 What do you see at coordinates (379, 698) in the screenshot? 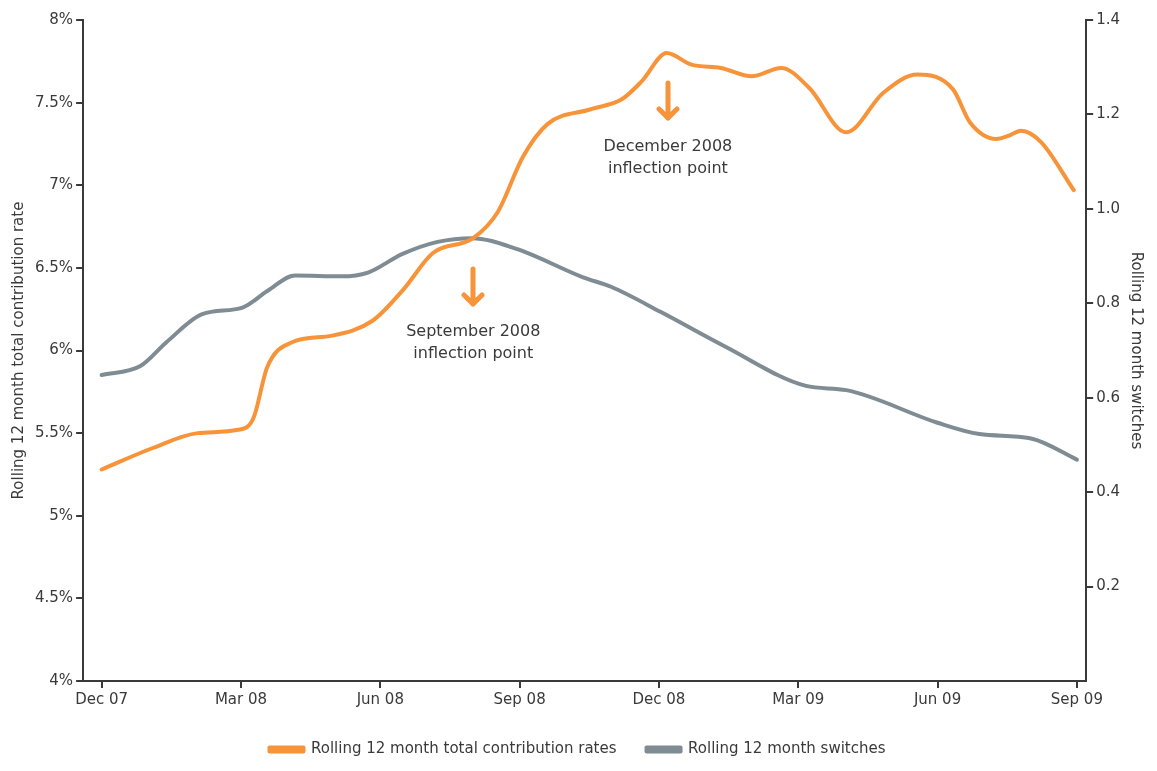
I see `x-tick-label: Jun 08` at bounding box center [379, 698].